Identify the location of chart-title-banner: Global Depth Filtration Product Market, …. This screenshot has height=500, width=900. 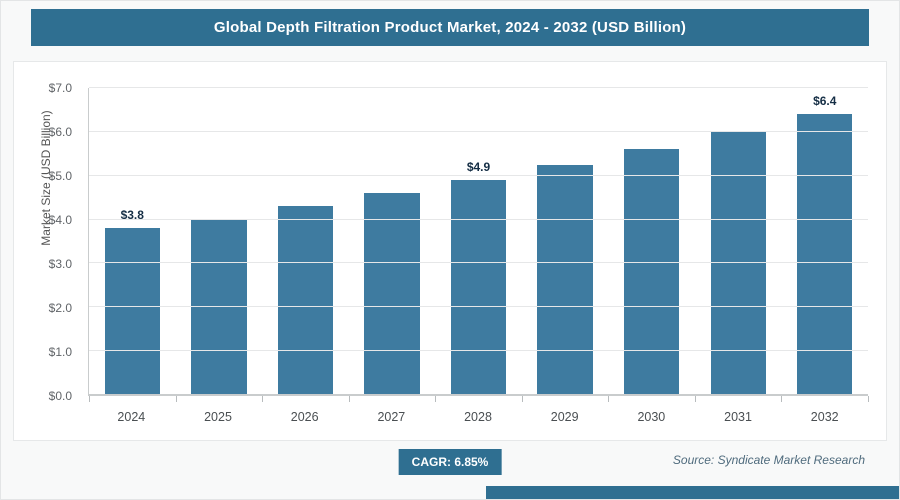
(450, 27).